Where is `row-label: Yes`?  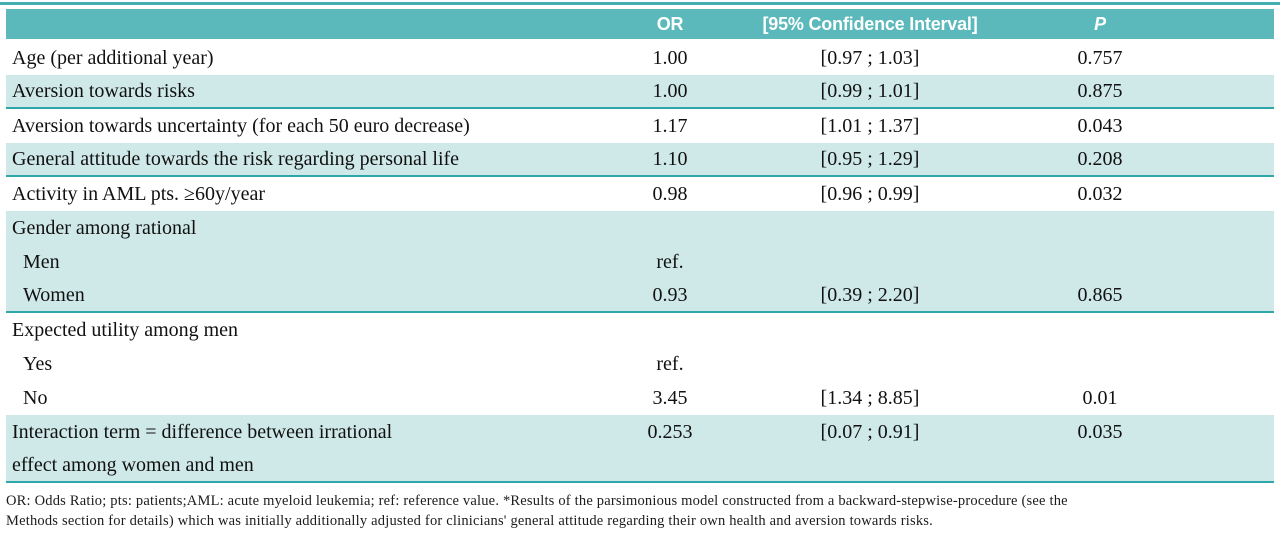
row-label: Yes is located at coordinates (38, 363).